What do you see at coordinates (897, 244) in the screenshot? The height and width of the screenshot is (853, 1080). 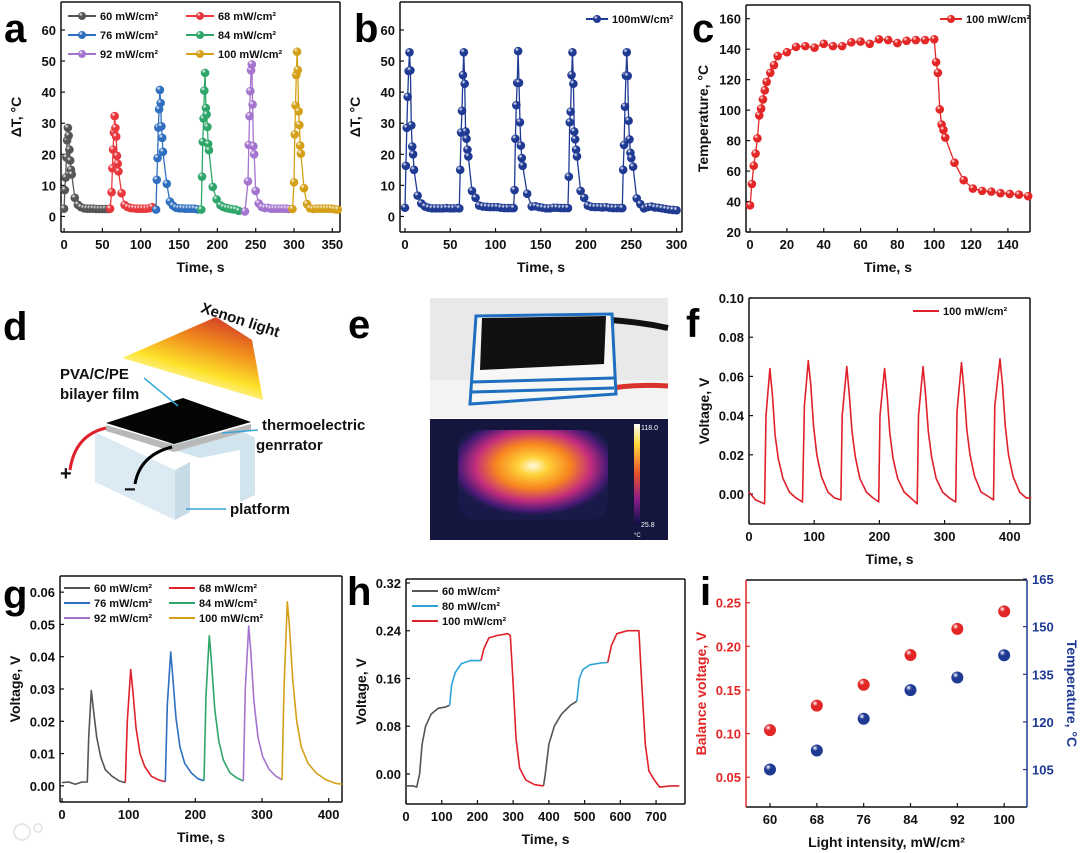 I see `x-tick-label: 80` at bounding box center [897, 244].